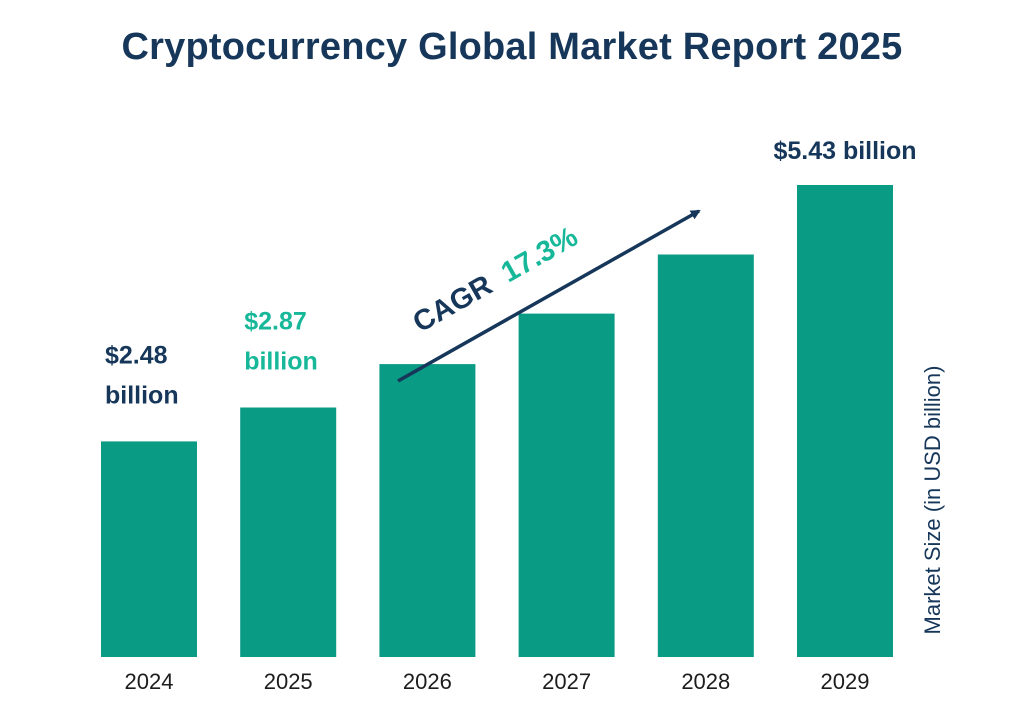  Describe the element at coordinates (136, 355) in the screenshot. I see `value-label-2024-line1: $2.48` at that location.